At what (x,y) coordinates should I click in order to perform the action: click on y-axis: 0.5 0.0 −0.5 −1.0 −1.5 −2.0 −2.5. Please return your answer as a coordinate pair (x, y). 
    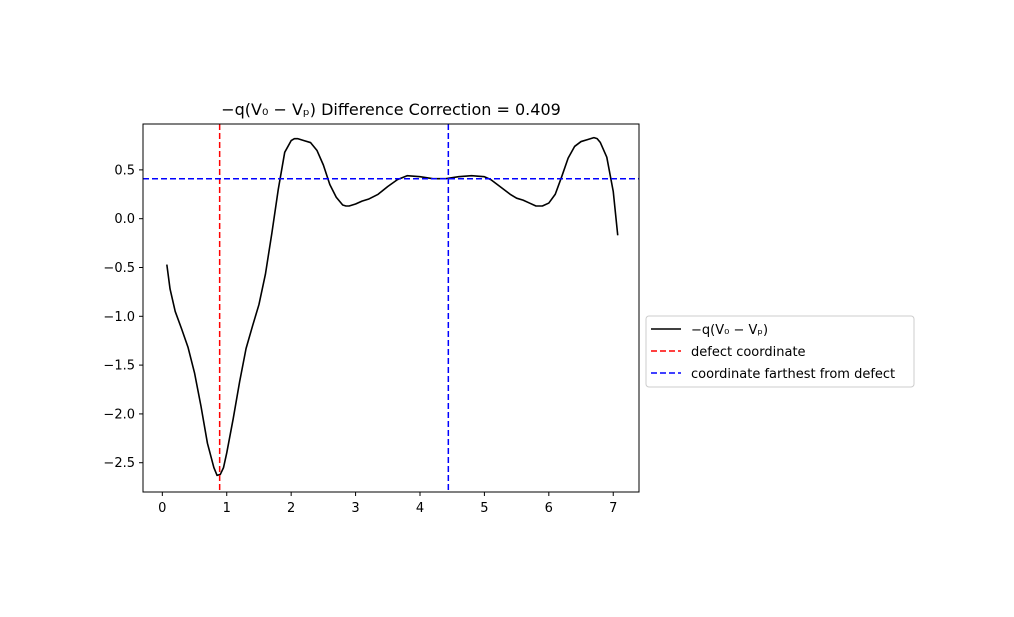
    Looking at the image, I should click on (123, 317).